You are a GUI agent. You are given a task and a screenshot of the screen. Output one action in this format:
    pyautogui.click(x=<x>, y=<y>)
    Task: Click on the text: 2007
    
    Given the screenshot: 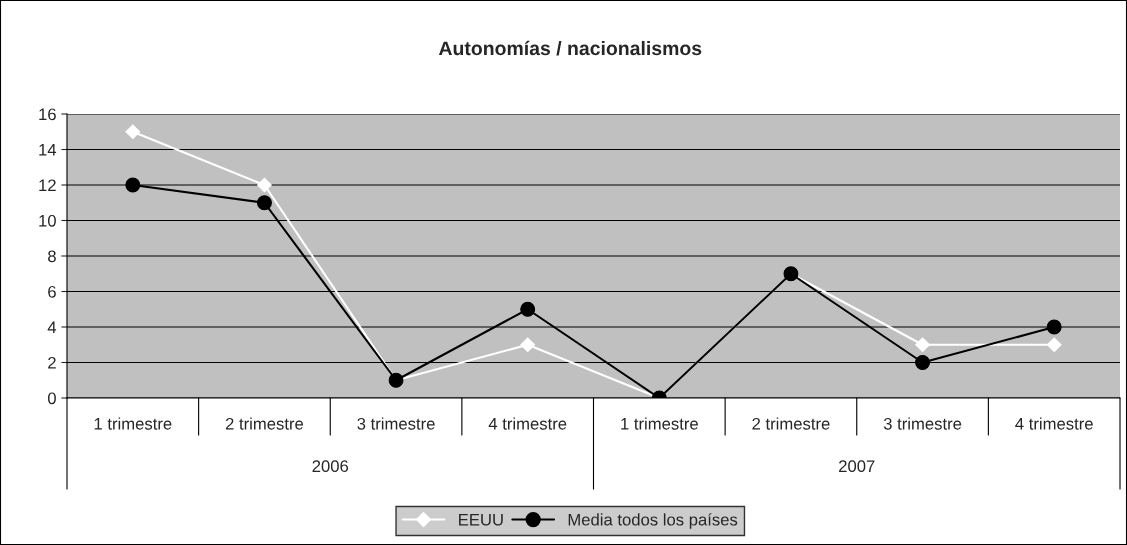 What is the action you would take?
    pyautogui.click(x=857, y=466)
    